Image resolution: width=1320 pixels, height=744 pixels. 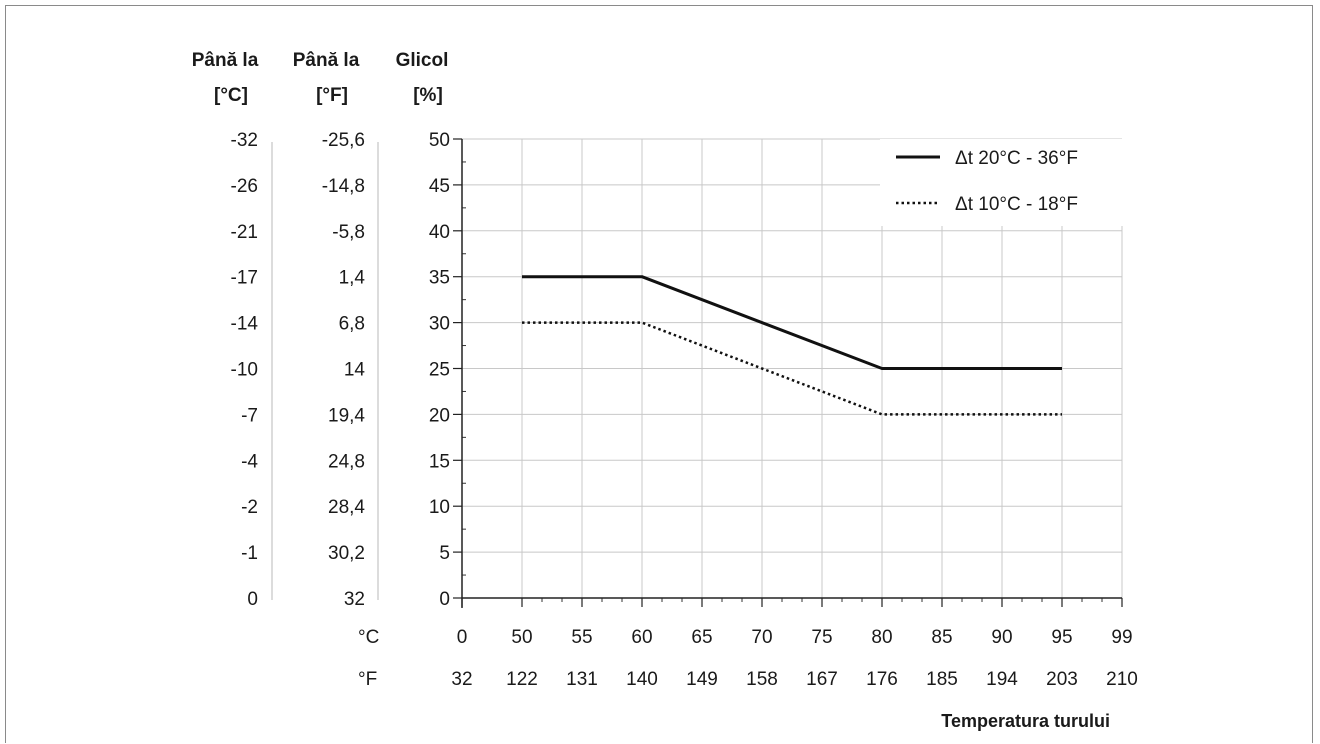 What do you see at coordinates (1122, 679) in the screenshot?
I see `x-tick-label-f: 210` at bounding box center [1122, 679].